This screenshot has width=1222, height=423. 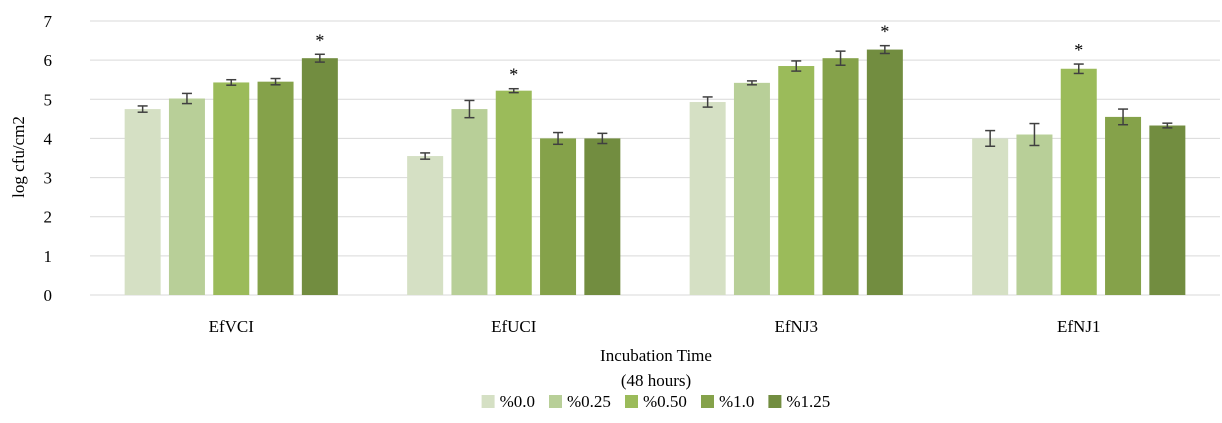 I want to click on legend: %0.0 %0.25 %0.50 %1.0 %1.25, so click(x=655, y=401).